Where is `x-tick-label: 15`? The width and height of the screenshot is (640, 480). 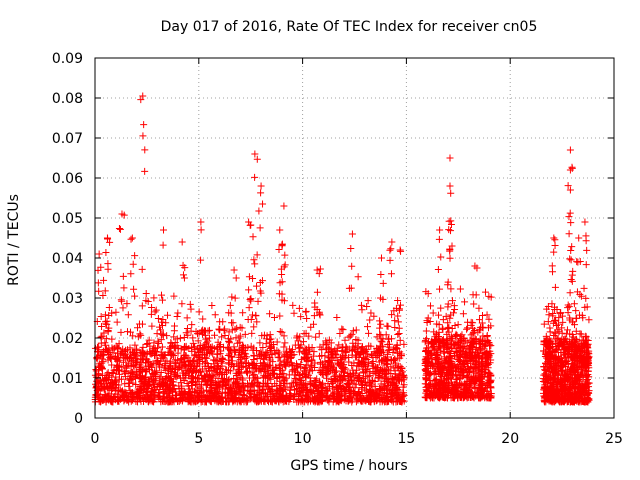
x-tick-label: 15 is located at coordinates (406, 439).